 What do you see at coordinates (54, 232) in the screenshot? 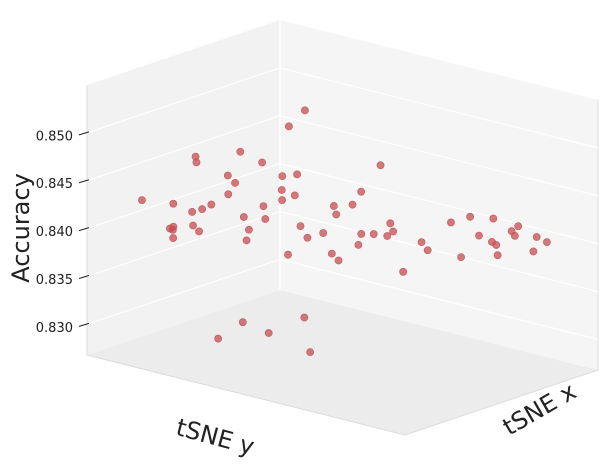
I see `z-tick-label: 0.840` at bounding box center [54, 232].